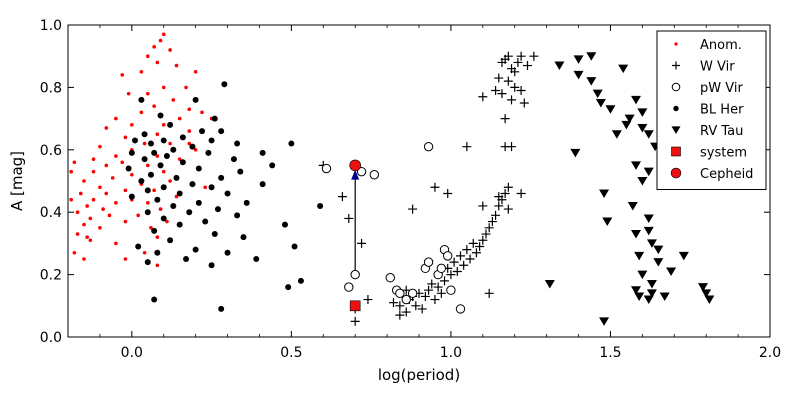 The height and width of the screenshot is (400, 800). What do you see at coordinates (717, 67) in the screenshot?
I see `legend-label-w-vir: W Vir` at bounding box center [717, 67].